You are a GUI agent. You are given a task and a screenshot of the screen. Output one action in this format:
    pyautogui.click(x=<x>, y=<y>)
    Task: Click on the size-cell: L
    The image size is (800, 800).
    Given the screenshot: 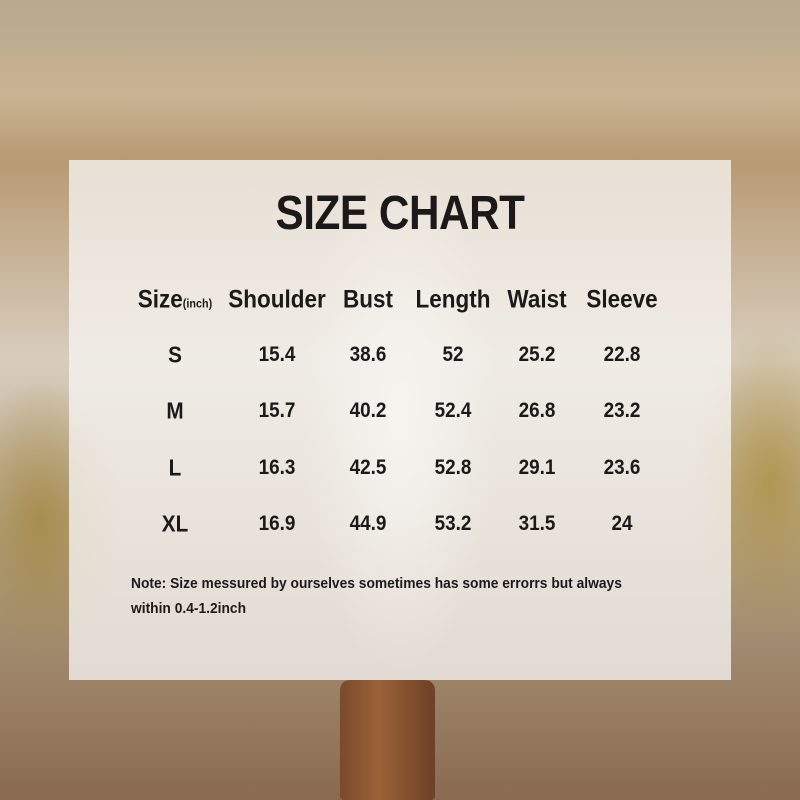 What is the action you would take?
    pyautogui.click(x=175, y=467)
    